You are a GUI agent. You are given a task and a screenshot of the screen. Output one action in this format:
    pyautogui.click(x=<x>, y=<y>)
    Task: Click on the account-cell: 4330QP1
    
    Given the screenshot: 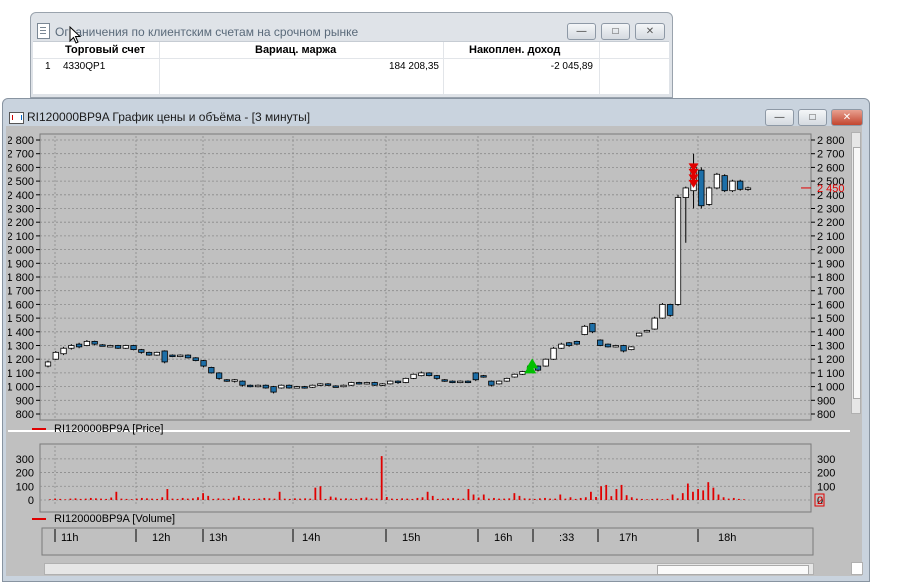 What is the action you would take?
    pyautogui.click(x=84, y=66)
    